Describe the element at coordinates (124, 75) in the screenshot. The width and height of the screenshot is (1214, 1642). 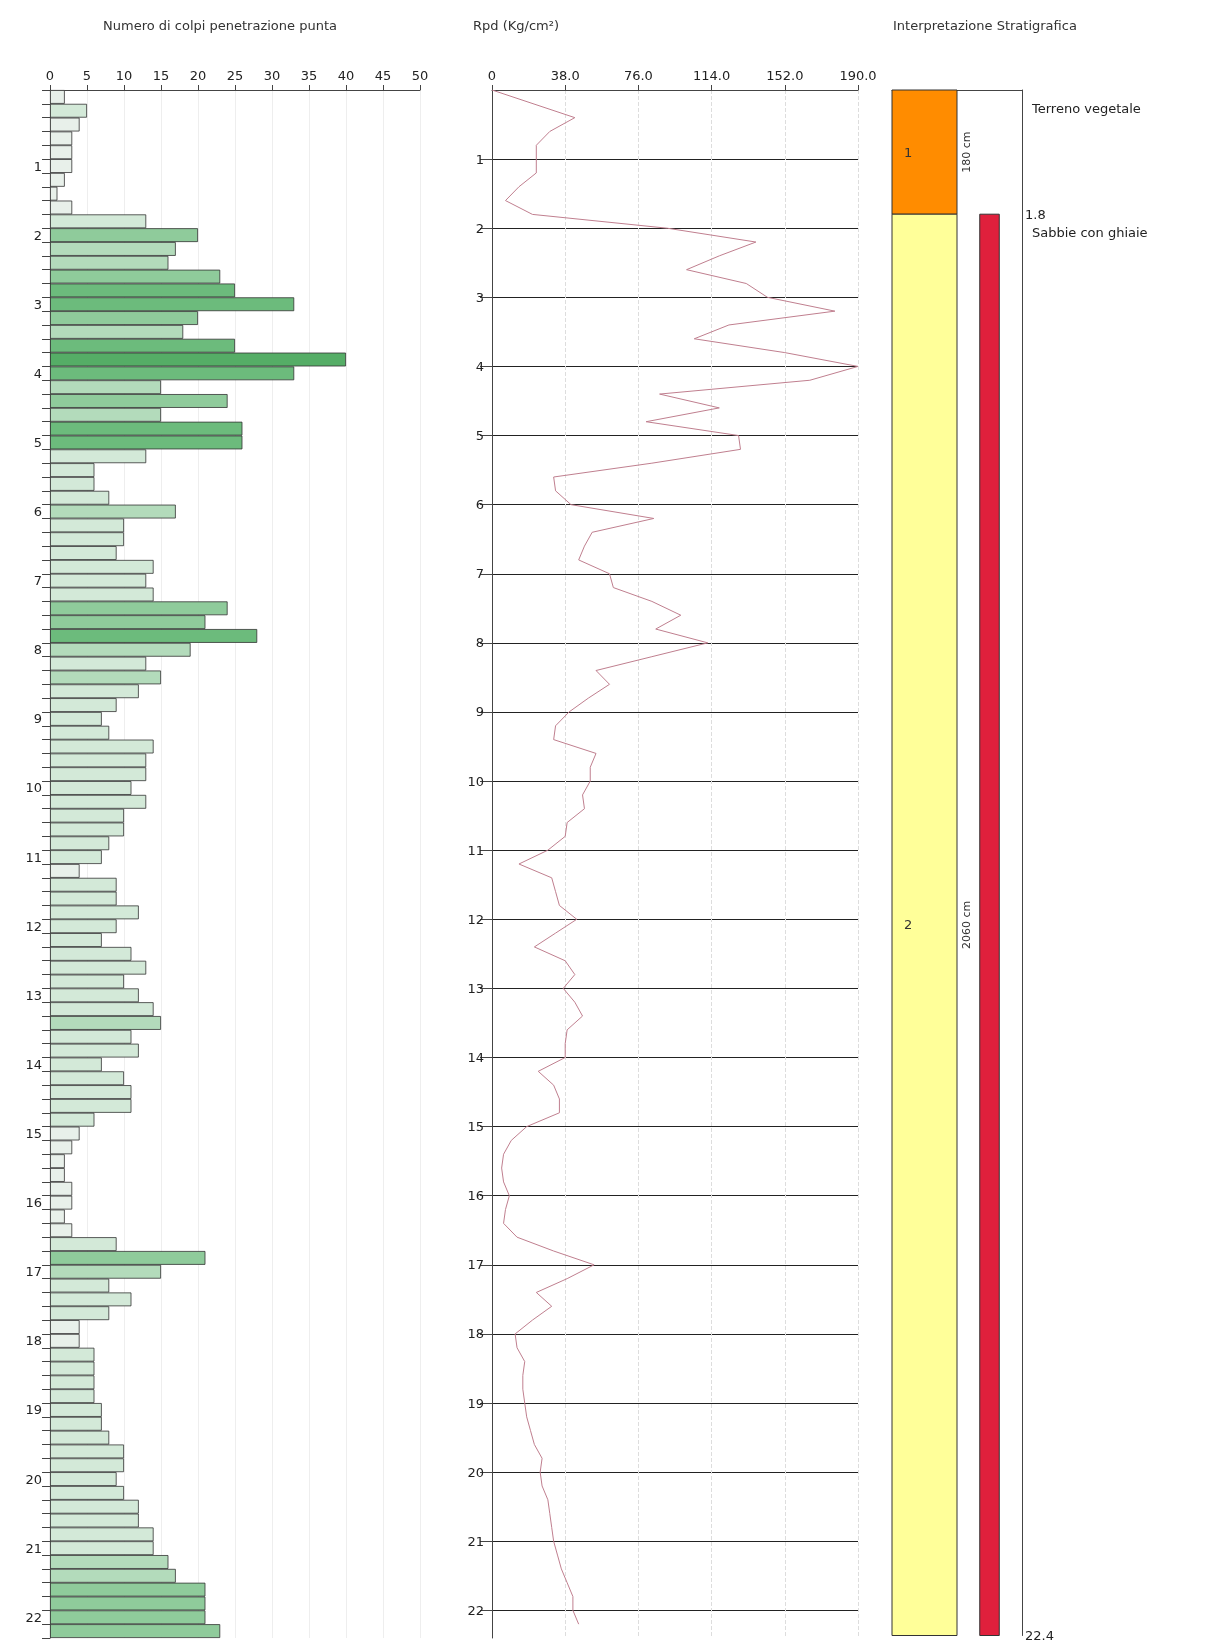
I see `x-tick-label: 10` at that location.